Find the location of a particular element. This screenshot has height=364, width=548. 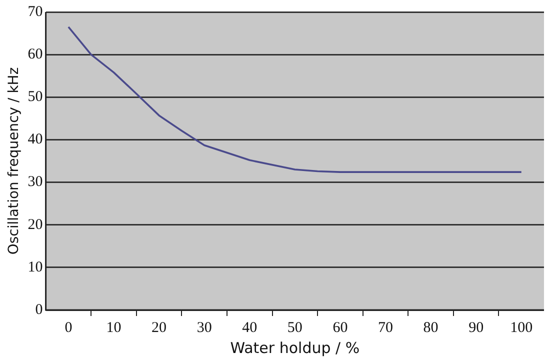

x-tick-label: 90 is located at coordinates (476, 328).